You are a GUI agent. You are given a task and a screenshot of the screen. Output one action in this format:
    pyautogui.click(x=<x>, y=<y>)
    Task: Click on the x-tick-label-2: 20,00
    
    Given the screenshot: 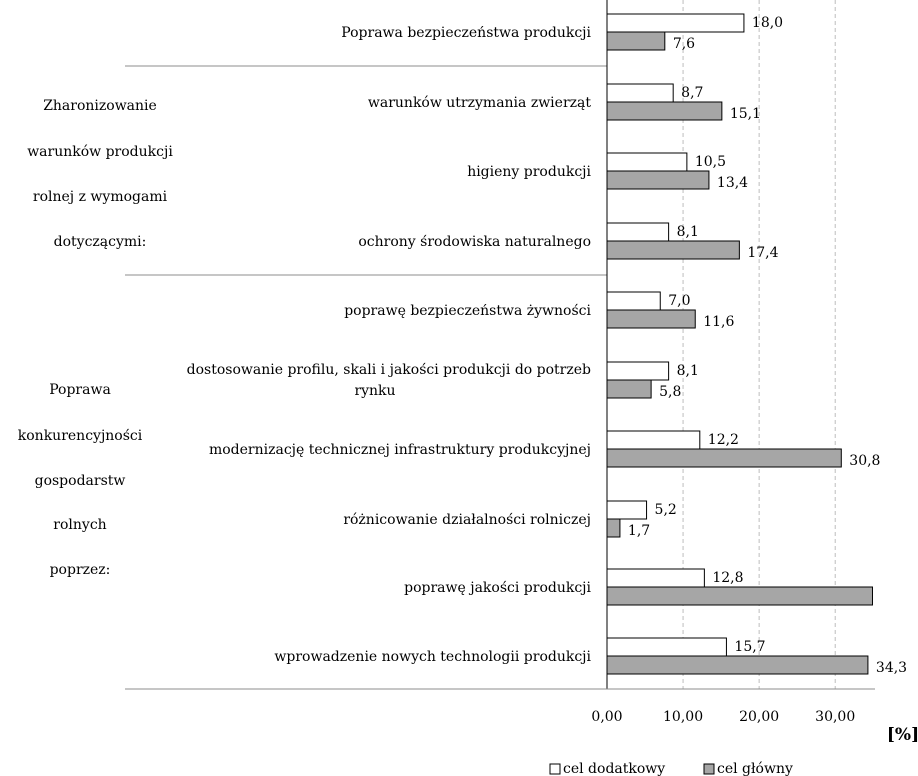 What is the action you would take?
    pyautogui.click(x=759, y=717)
    